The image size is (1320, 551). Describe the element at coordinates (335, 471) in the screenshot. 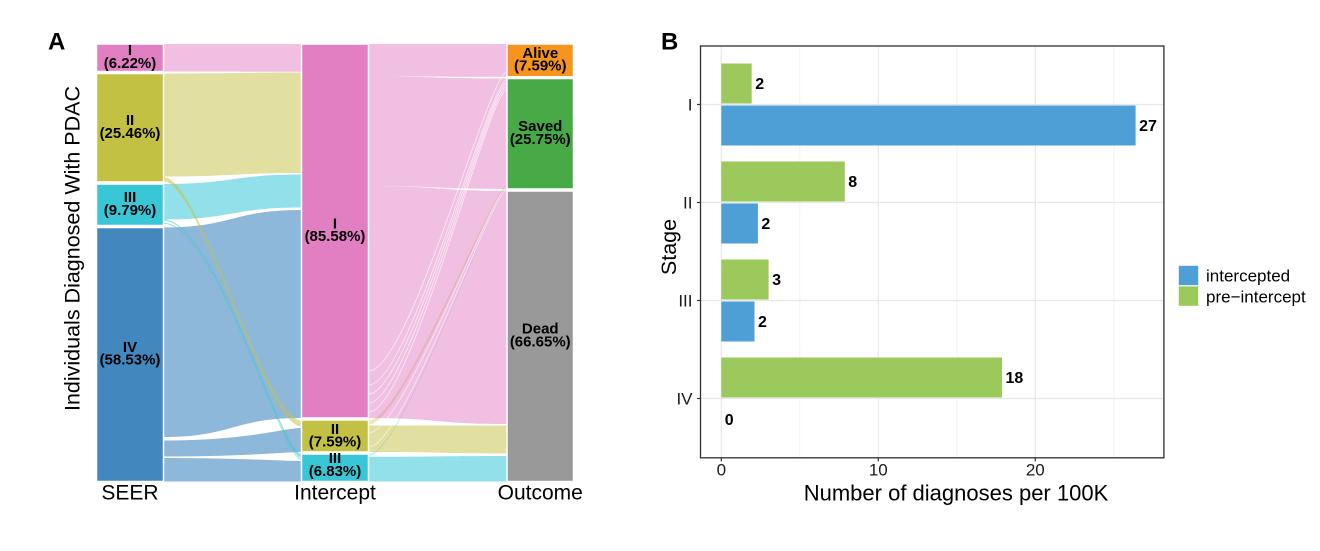

I see `svg-text: (6.83%)` at that location.